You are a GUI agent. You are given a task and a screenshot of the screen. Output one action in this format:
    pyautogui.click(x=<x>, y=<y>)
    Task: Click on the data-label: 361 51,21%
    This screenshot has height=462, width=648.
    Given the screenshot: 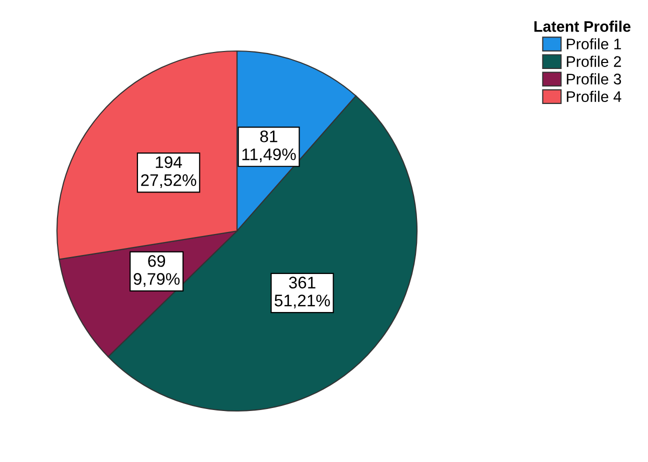 What is the action you would take?
    pyautogui.click(x=302, y=292)
    